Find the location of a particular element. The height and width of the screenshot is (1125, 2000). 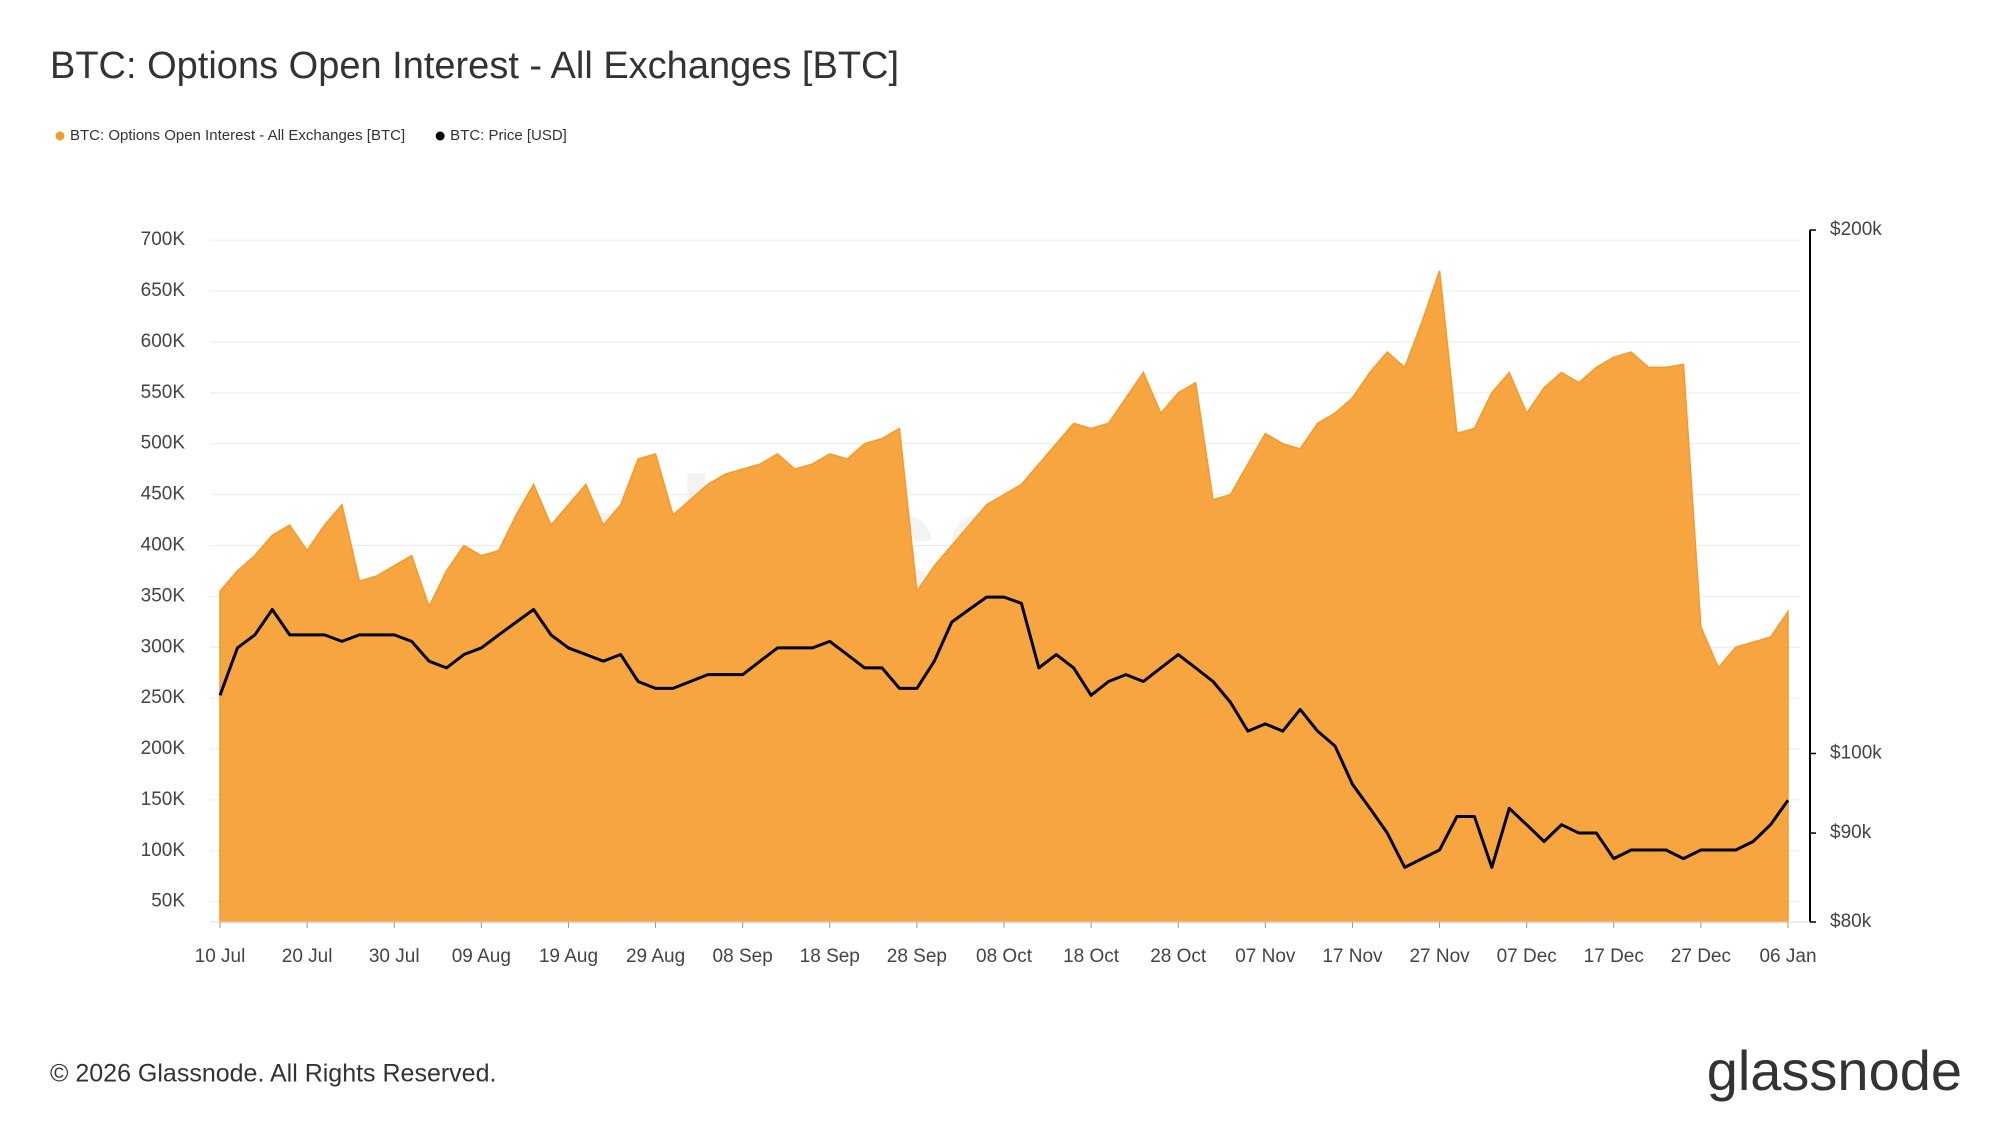

y-tick-label: 100K is located at coordinates (163, 850).